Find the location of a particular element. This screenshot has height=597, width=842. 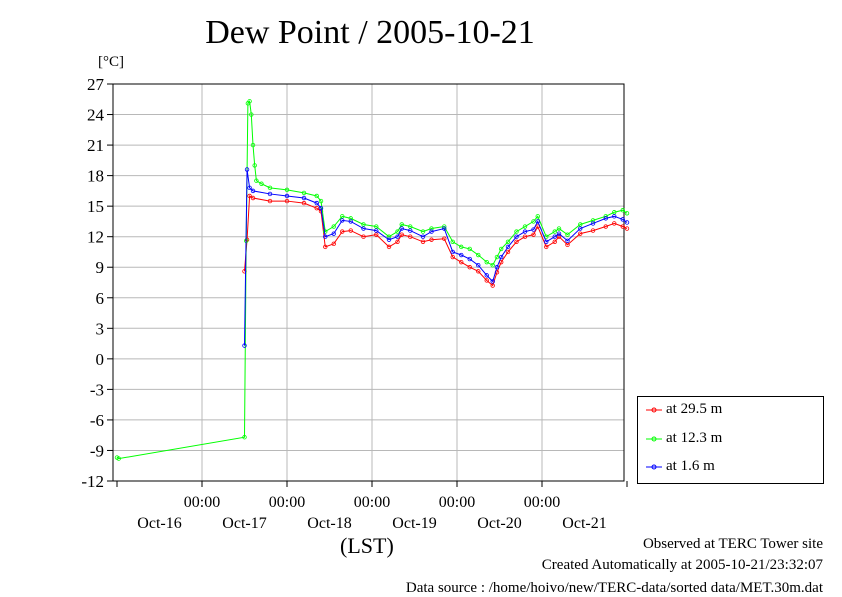

y-tick-label: 15 is located at coordinates (95, 206).